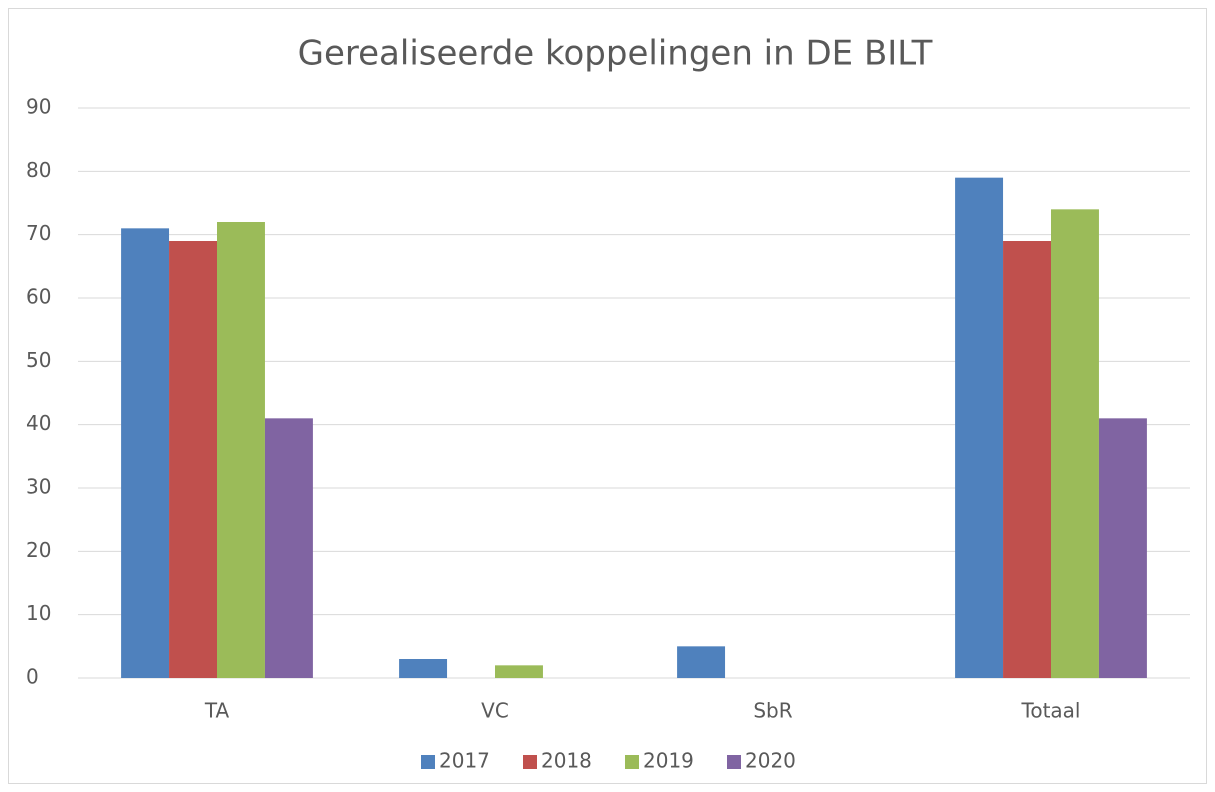  Describe the element at coordinates (668, 761) in the screenshot. I see `legend-label: 2019` at that location.